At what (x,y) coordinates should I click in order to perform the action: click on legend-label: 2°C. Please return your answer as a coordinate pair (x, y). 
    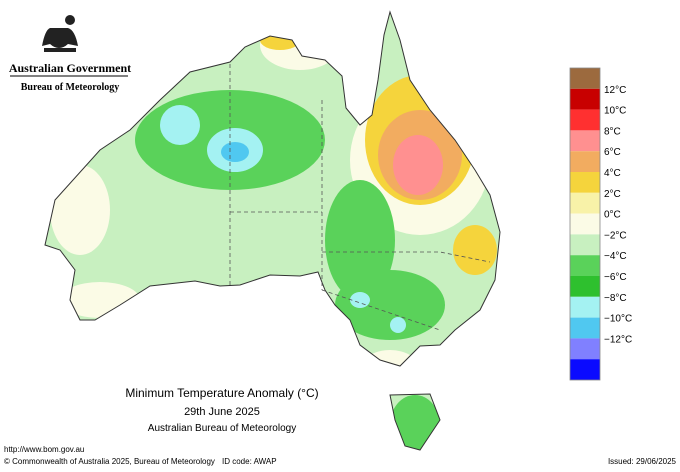
    Looking at the image, I should click on (612, 194).